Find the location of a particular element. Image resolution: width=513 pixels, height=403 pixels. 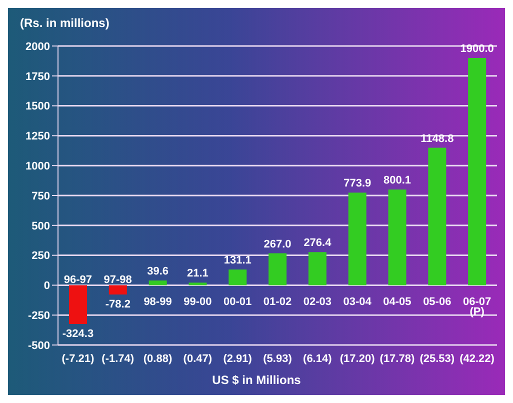

x-tick-label: 98-99 is located at coordinates (158, 302).